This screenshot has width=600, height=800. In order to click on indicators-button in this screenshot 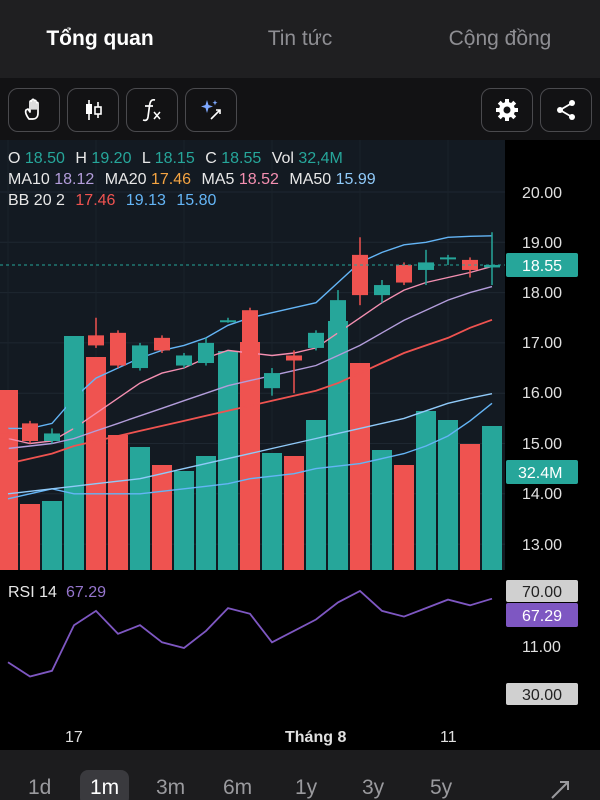, I will do `click(152, 110)`.